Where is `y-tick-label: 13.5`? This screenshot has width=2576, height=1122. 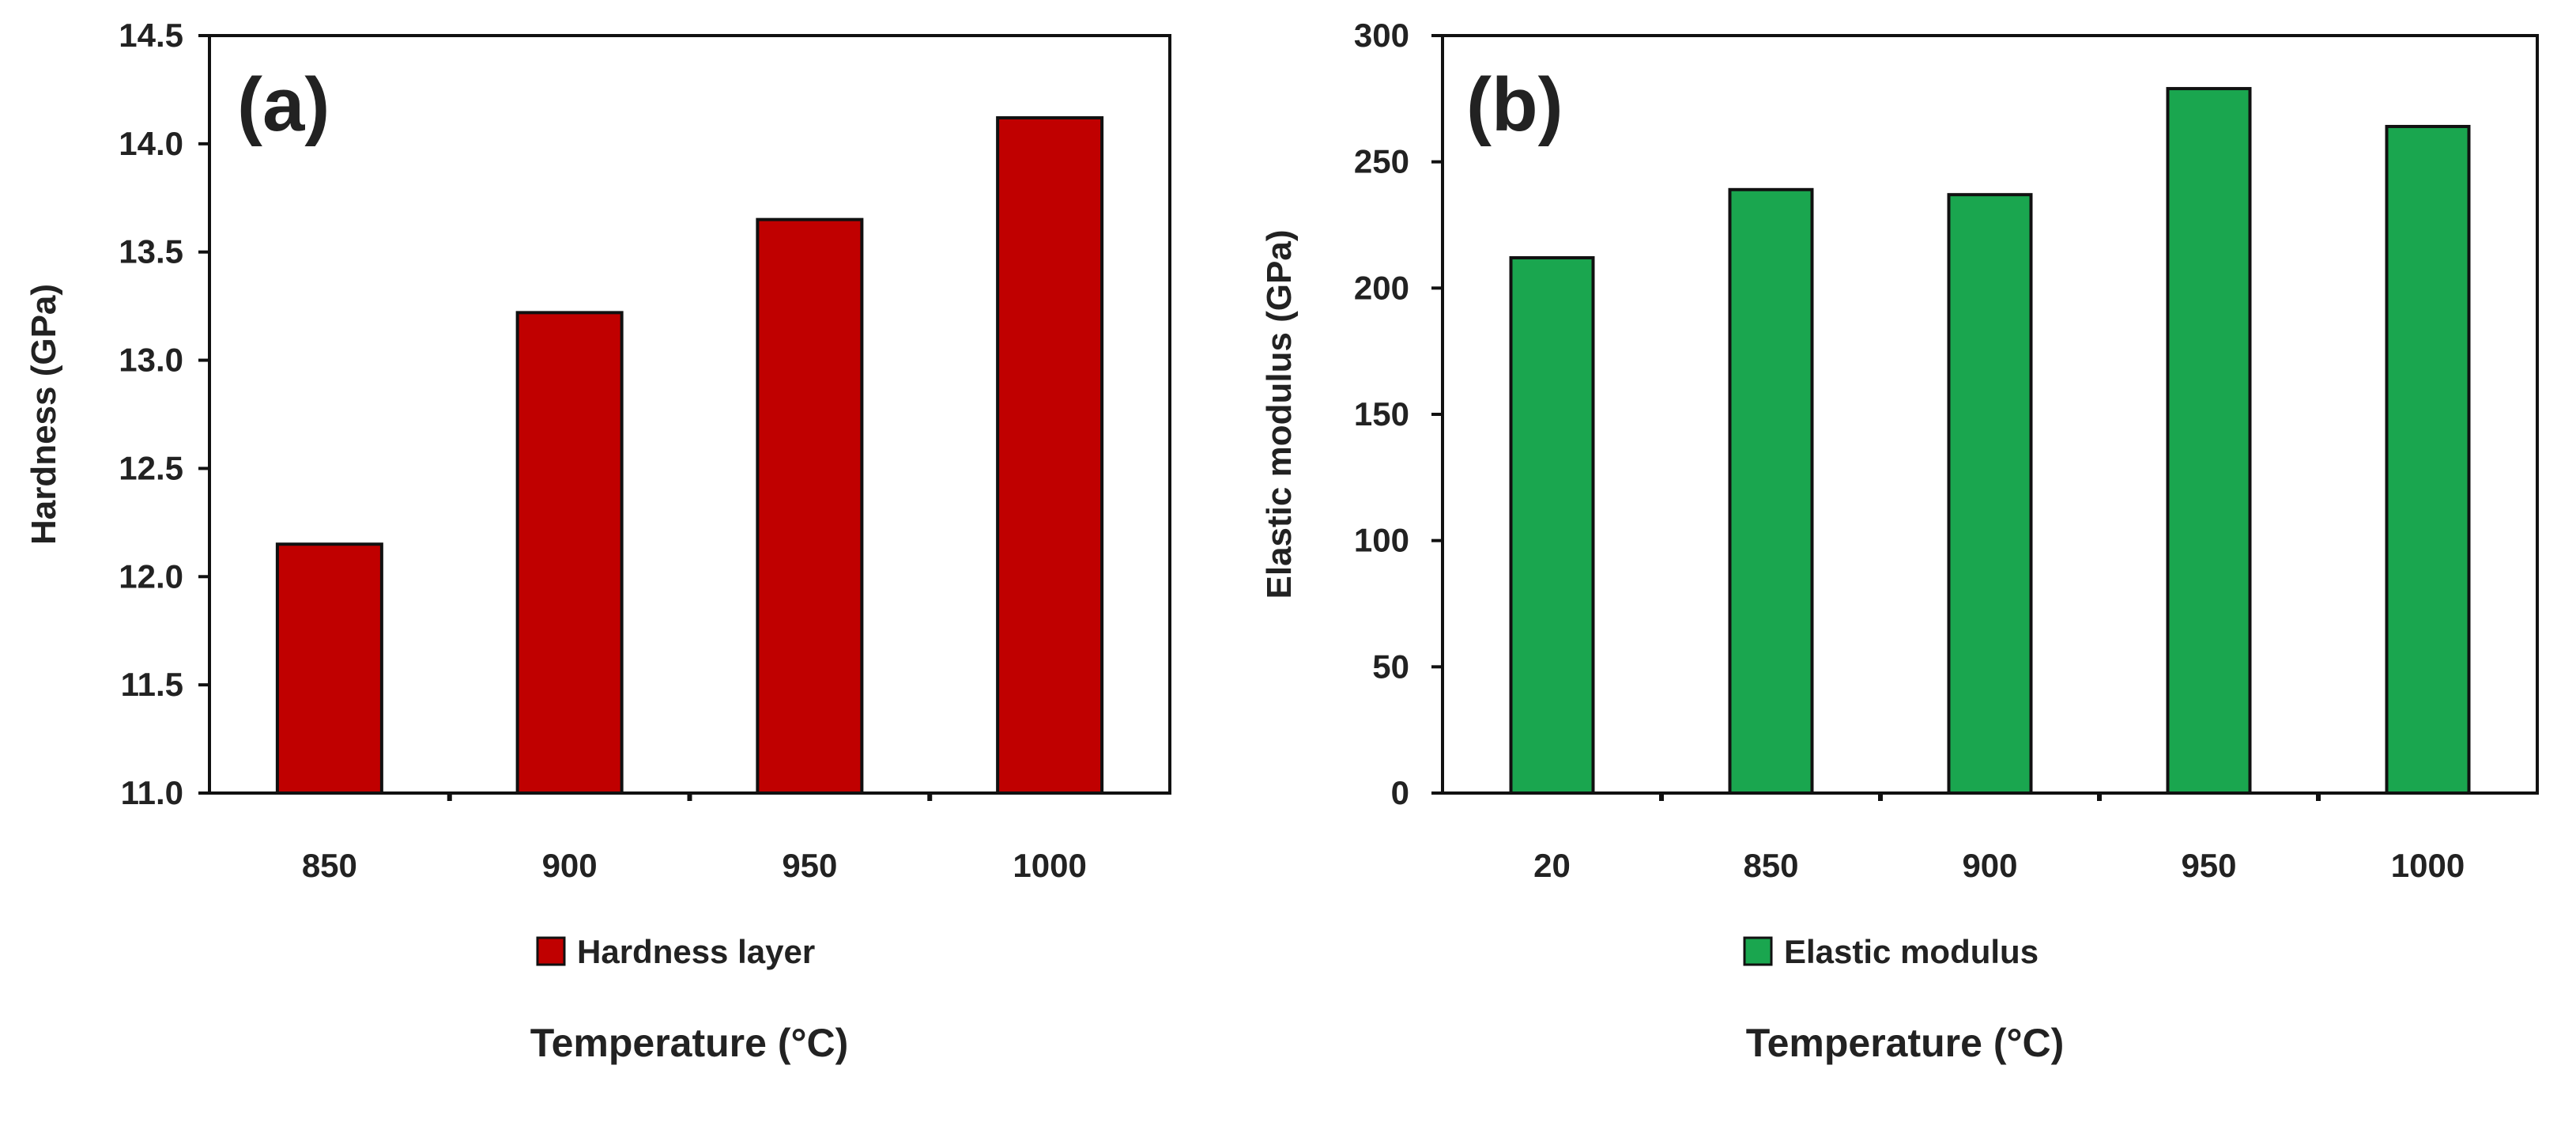
y-tick-label: 13.5 is located at coordinates (151, 251).